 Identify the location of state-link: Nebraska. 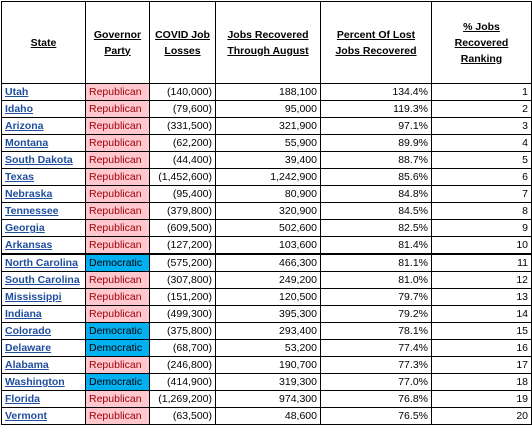
(43, 194).